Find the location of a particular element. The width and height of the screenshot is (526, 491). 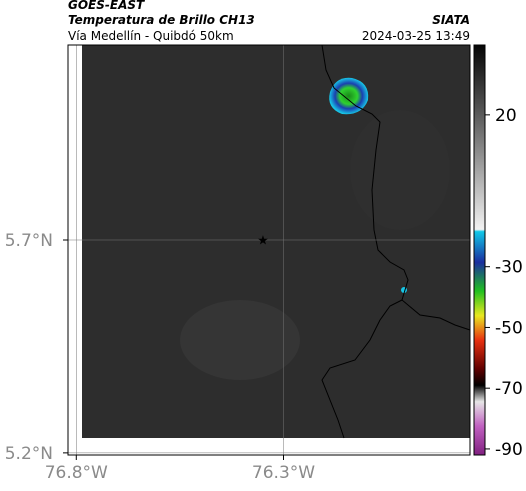

colorbar-tick-label: -90 is located at coordinates (509, 450).